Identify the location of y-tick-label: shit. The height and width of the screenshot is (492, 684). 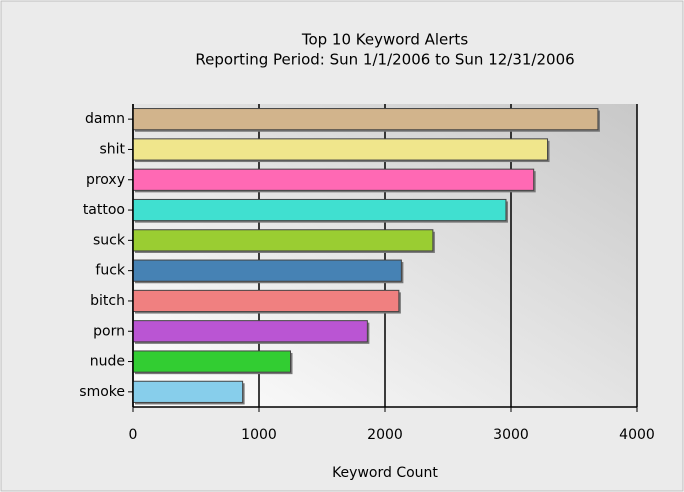
(112, 149).